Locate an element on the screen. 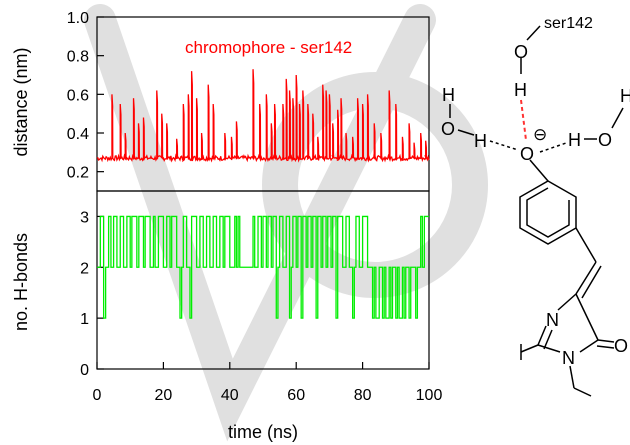  bond-c5-o-double is located at coordinates (605, 347).